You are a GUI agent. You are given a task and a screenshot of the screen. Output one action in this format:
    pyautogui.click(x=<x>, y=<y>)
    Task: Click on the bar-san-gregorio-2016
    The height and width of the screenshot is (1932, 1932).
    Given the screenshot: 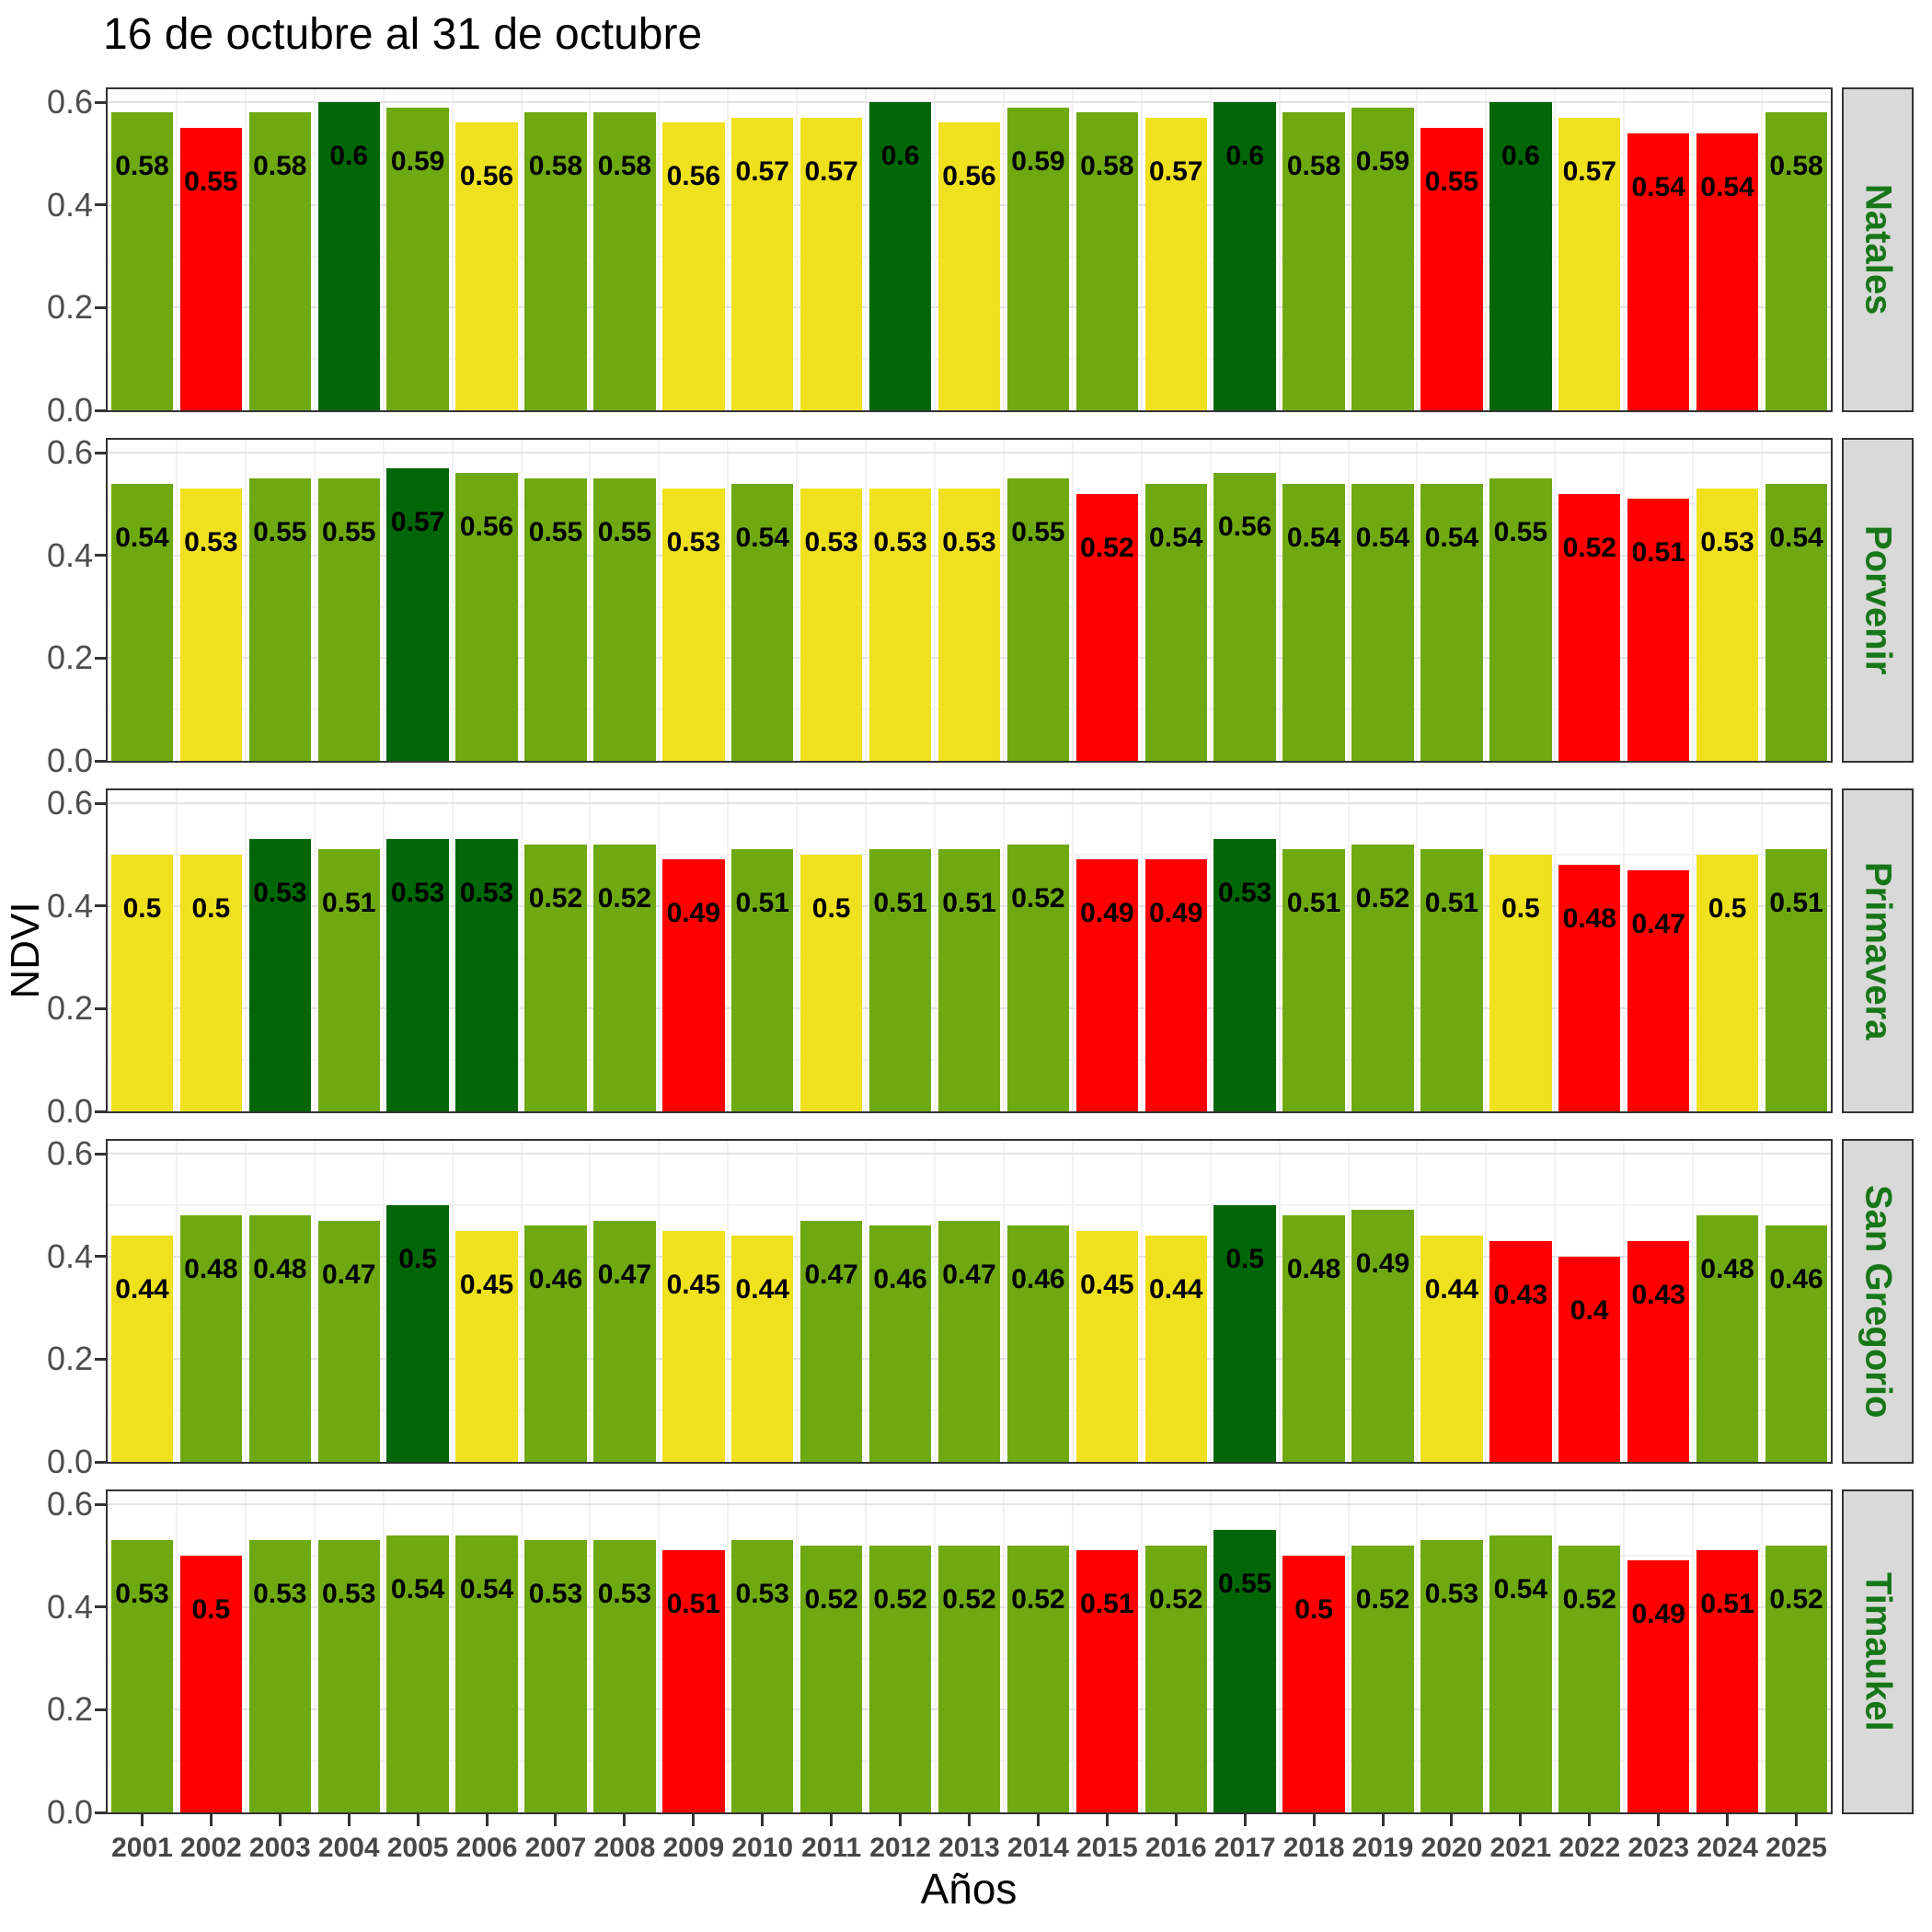 What is the action you would take?
    pyautogui.click(x=1175, y=1349)
    